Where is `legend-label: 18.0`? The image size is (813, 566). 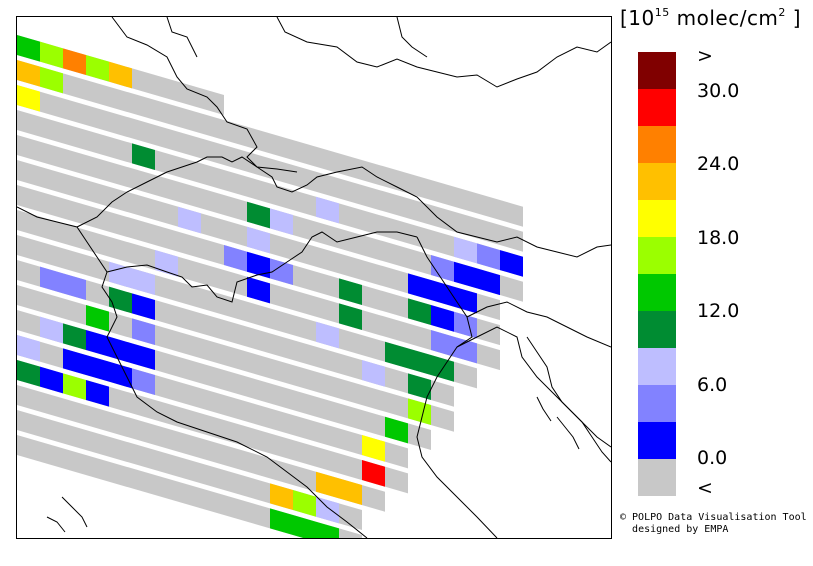
legend-label: 18.0 is located at coordinates (718, 238).